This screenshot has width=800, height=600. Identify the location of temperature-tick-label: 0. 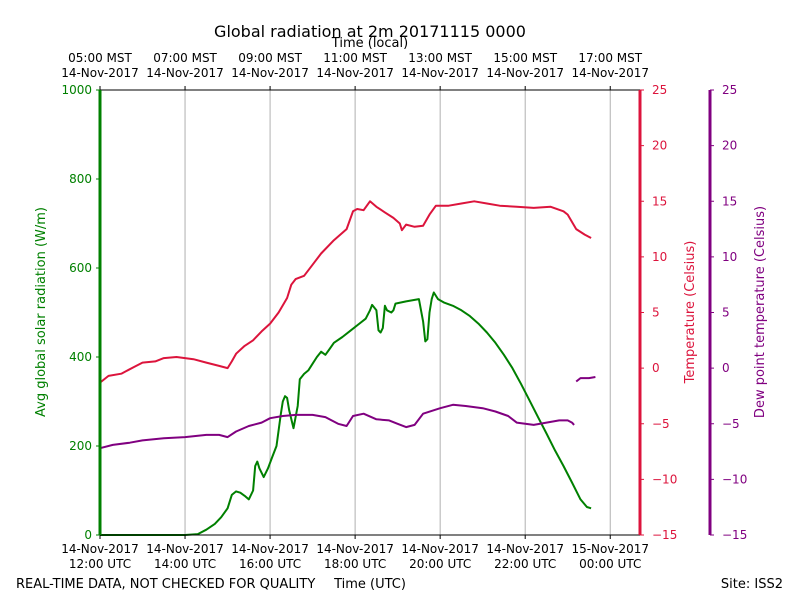
(656, 368).